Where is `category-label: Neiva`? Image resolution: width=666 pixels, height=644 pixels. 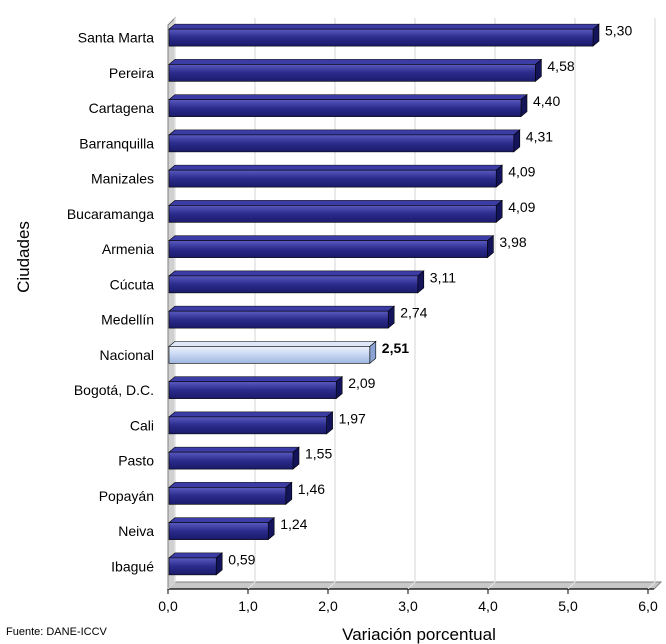
category-label: Neiva is located at coordinates (136, 531).